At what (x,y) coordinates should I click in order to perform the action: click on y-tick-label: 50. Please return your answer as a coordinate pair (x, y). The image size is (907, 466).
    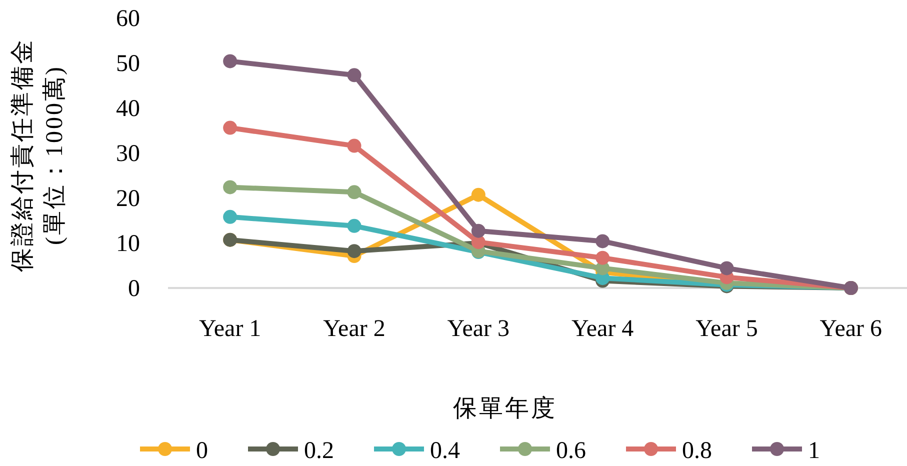
    Looking at the image, I should click on (128, 64).